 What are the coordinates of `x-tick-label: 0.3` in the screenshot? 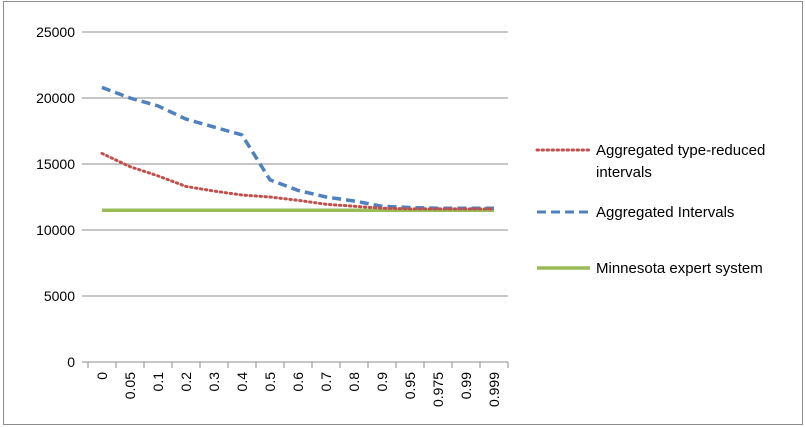 It's located at (214, 382).